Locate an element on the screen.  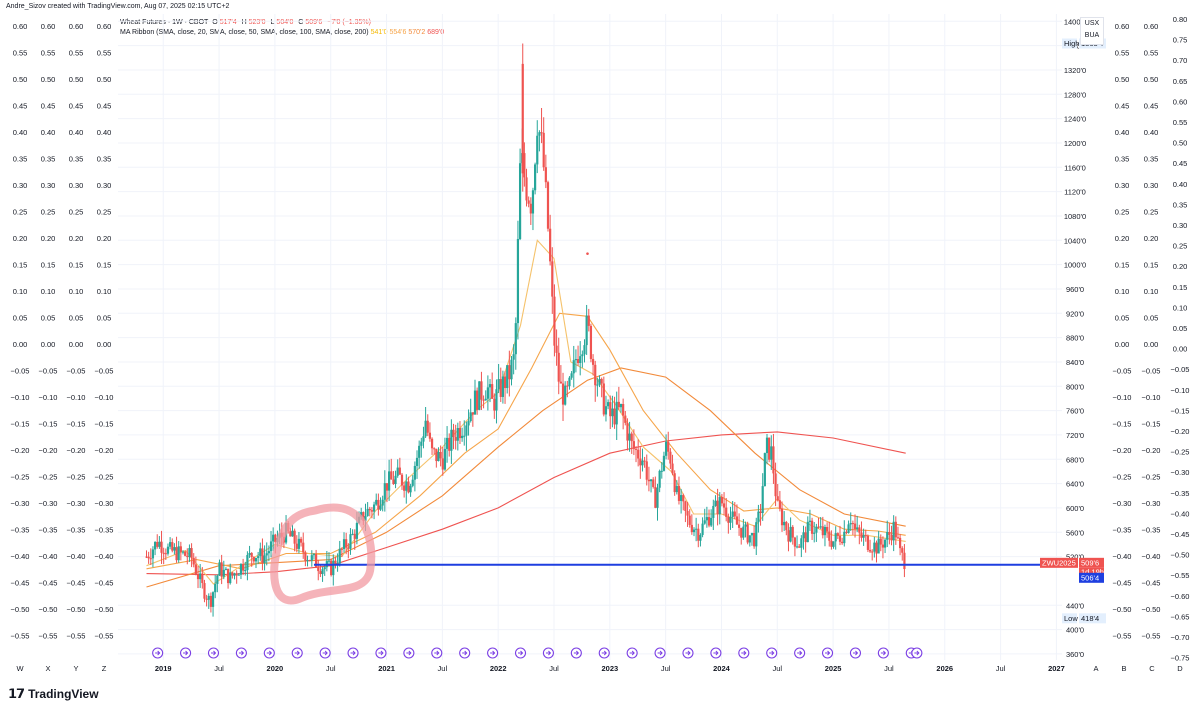
sma200-line is located at coordinates (526, 503).